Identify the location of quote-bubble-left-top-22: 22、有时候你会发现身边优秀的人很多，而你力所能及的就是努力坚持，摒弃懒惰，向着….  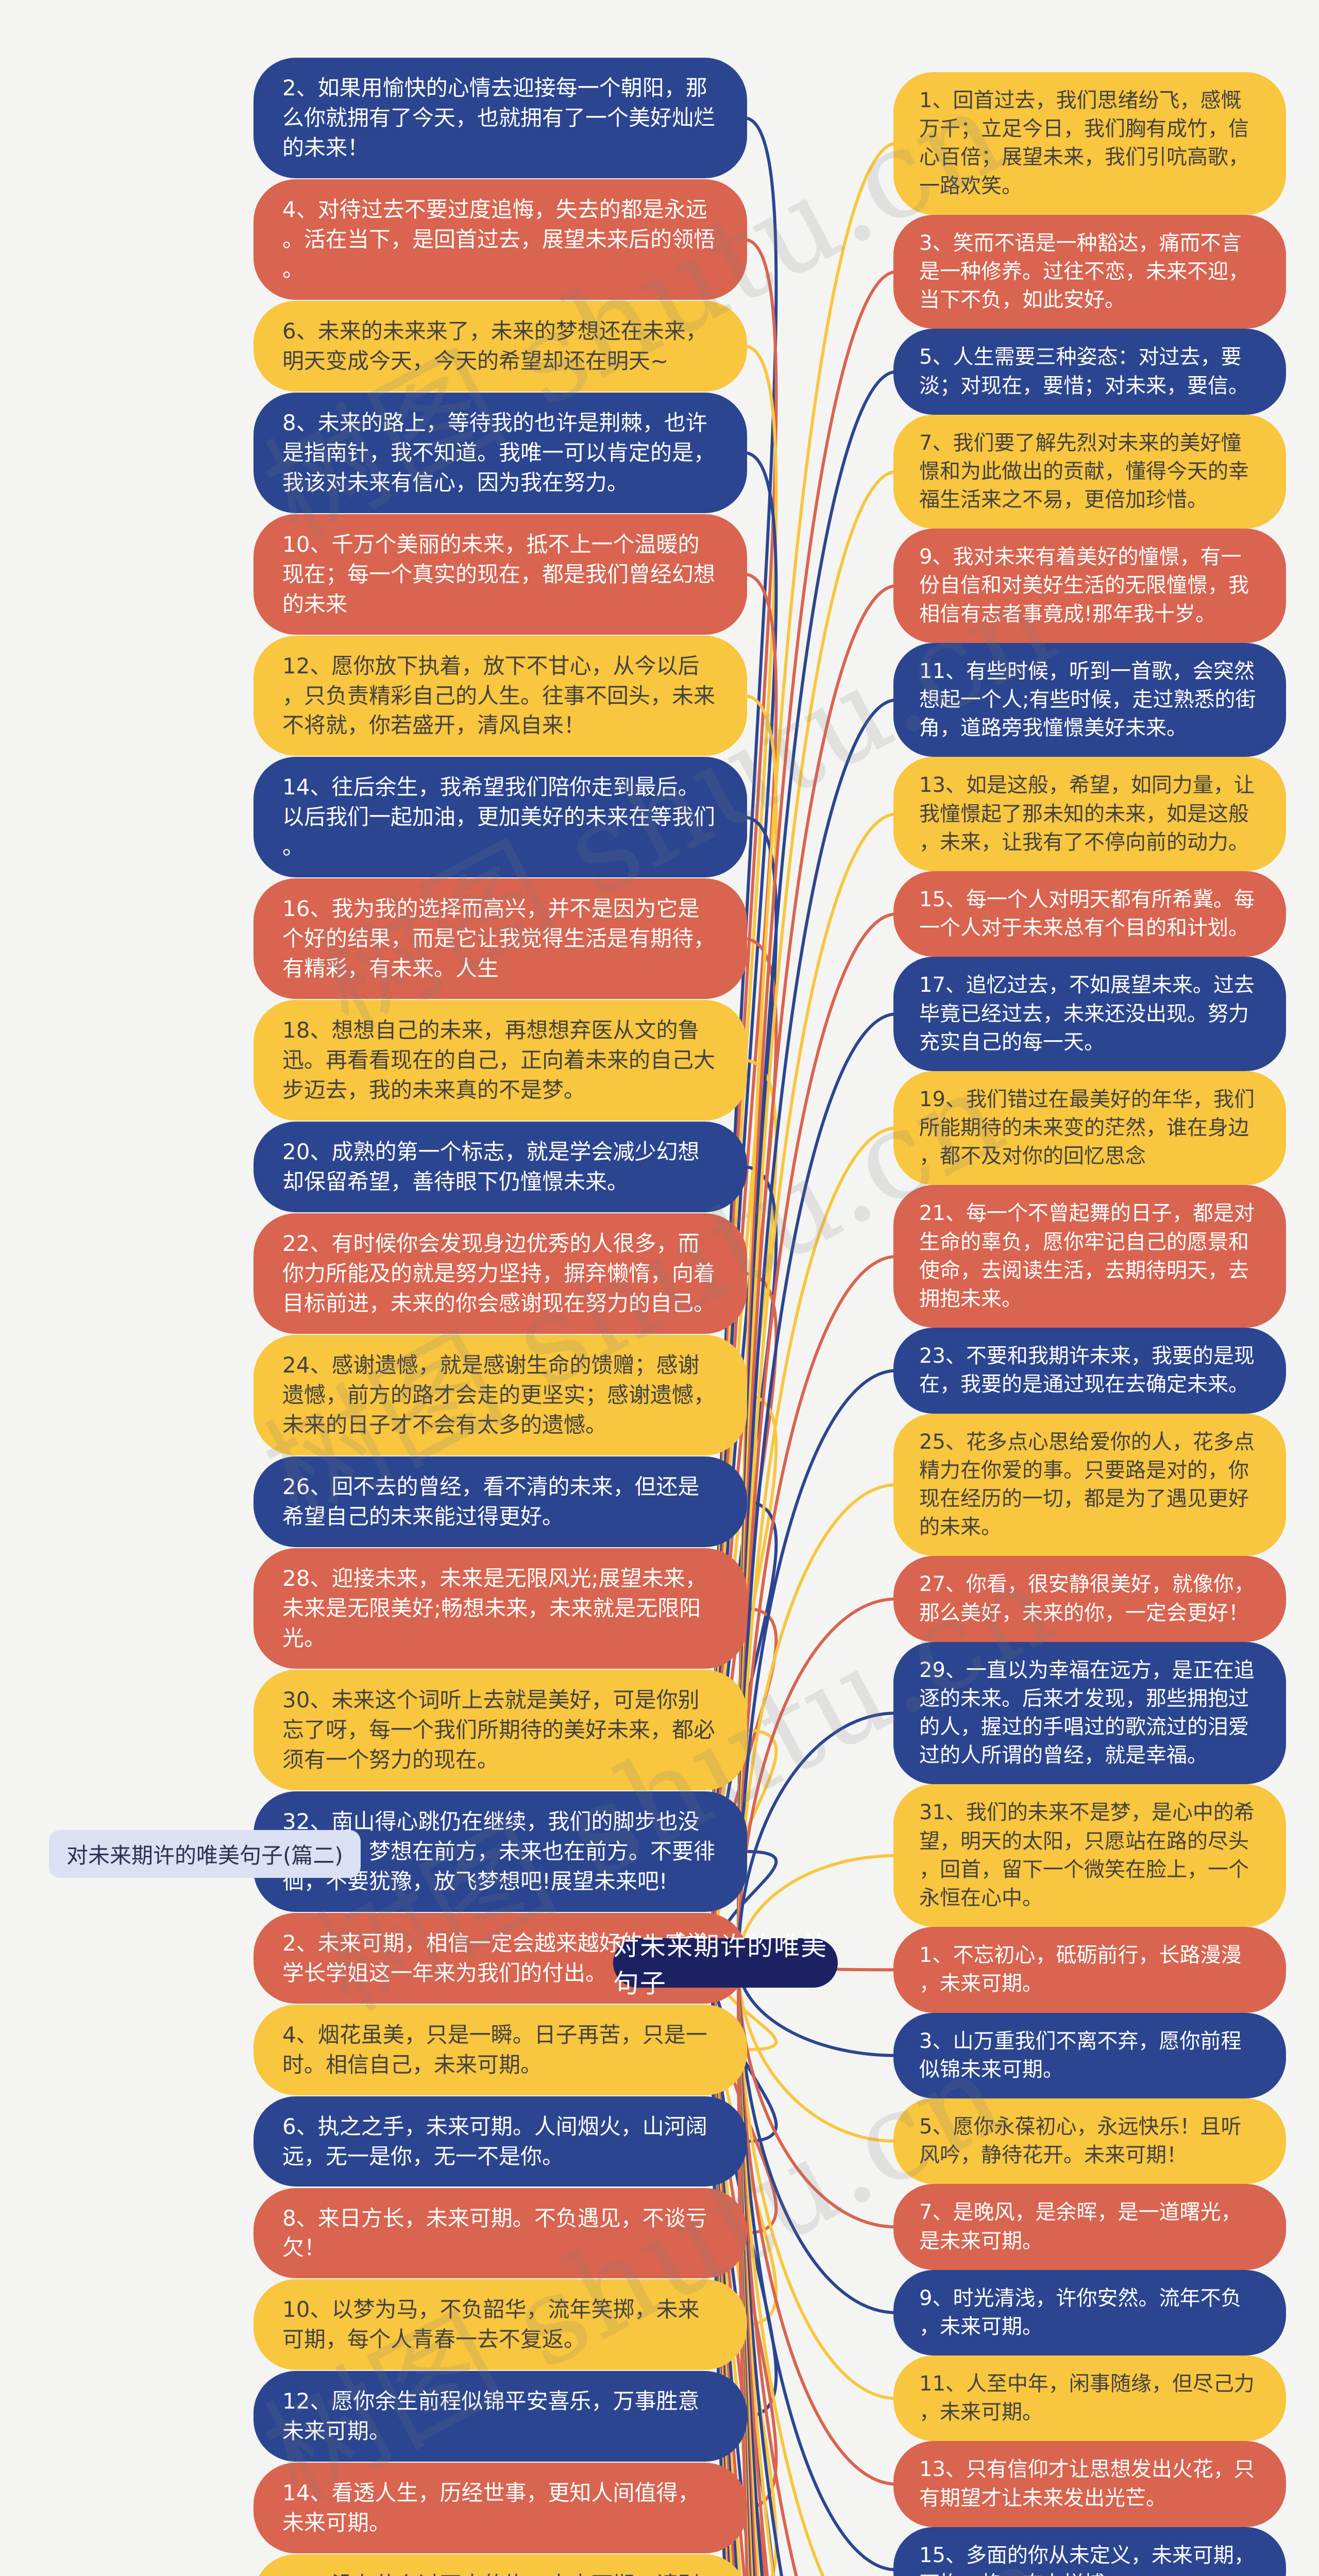
(500, 1273).